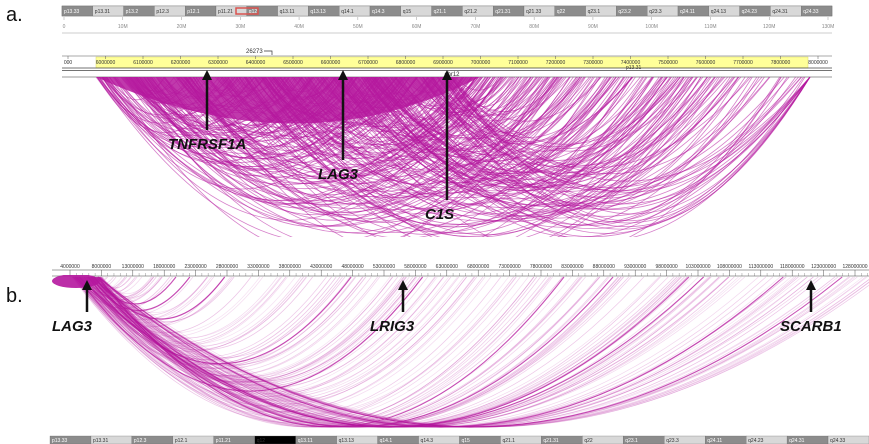  I want to click on axis-tick-label: 33000000, so click(258, 267).